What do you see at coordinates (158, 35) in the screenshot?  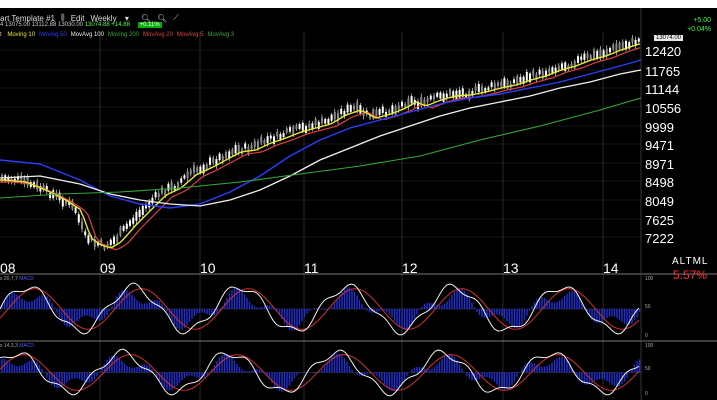 I see `legend-item: MovAvg 20` at bounding box center [158, 35].